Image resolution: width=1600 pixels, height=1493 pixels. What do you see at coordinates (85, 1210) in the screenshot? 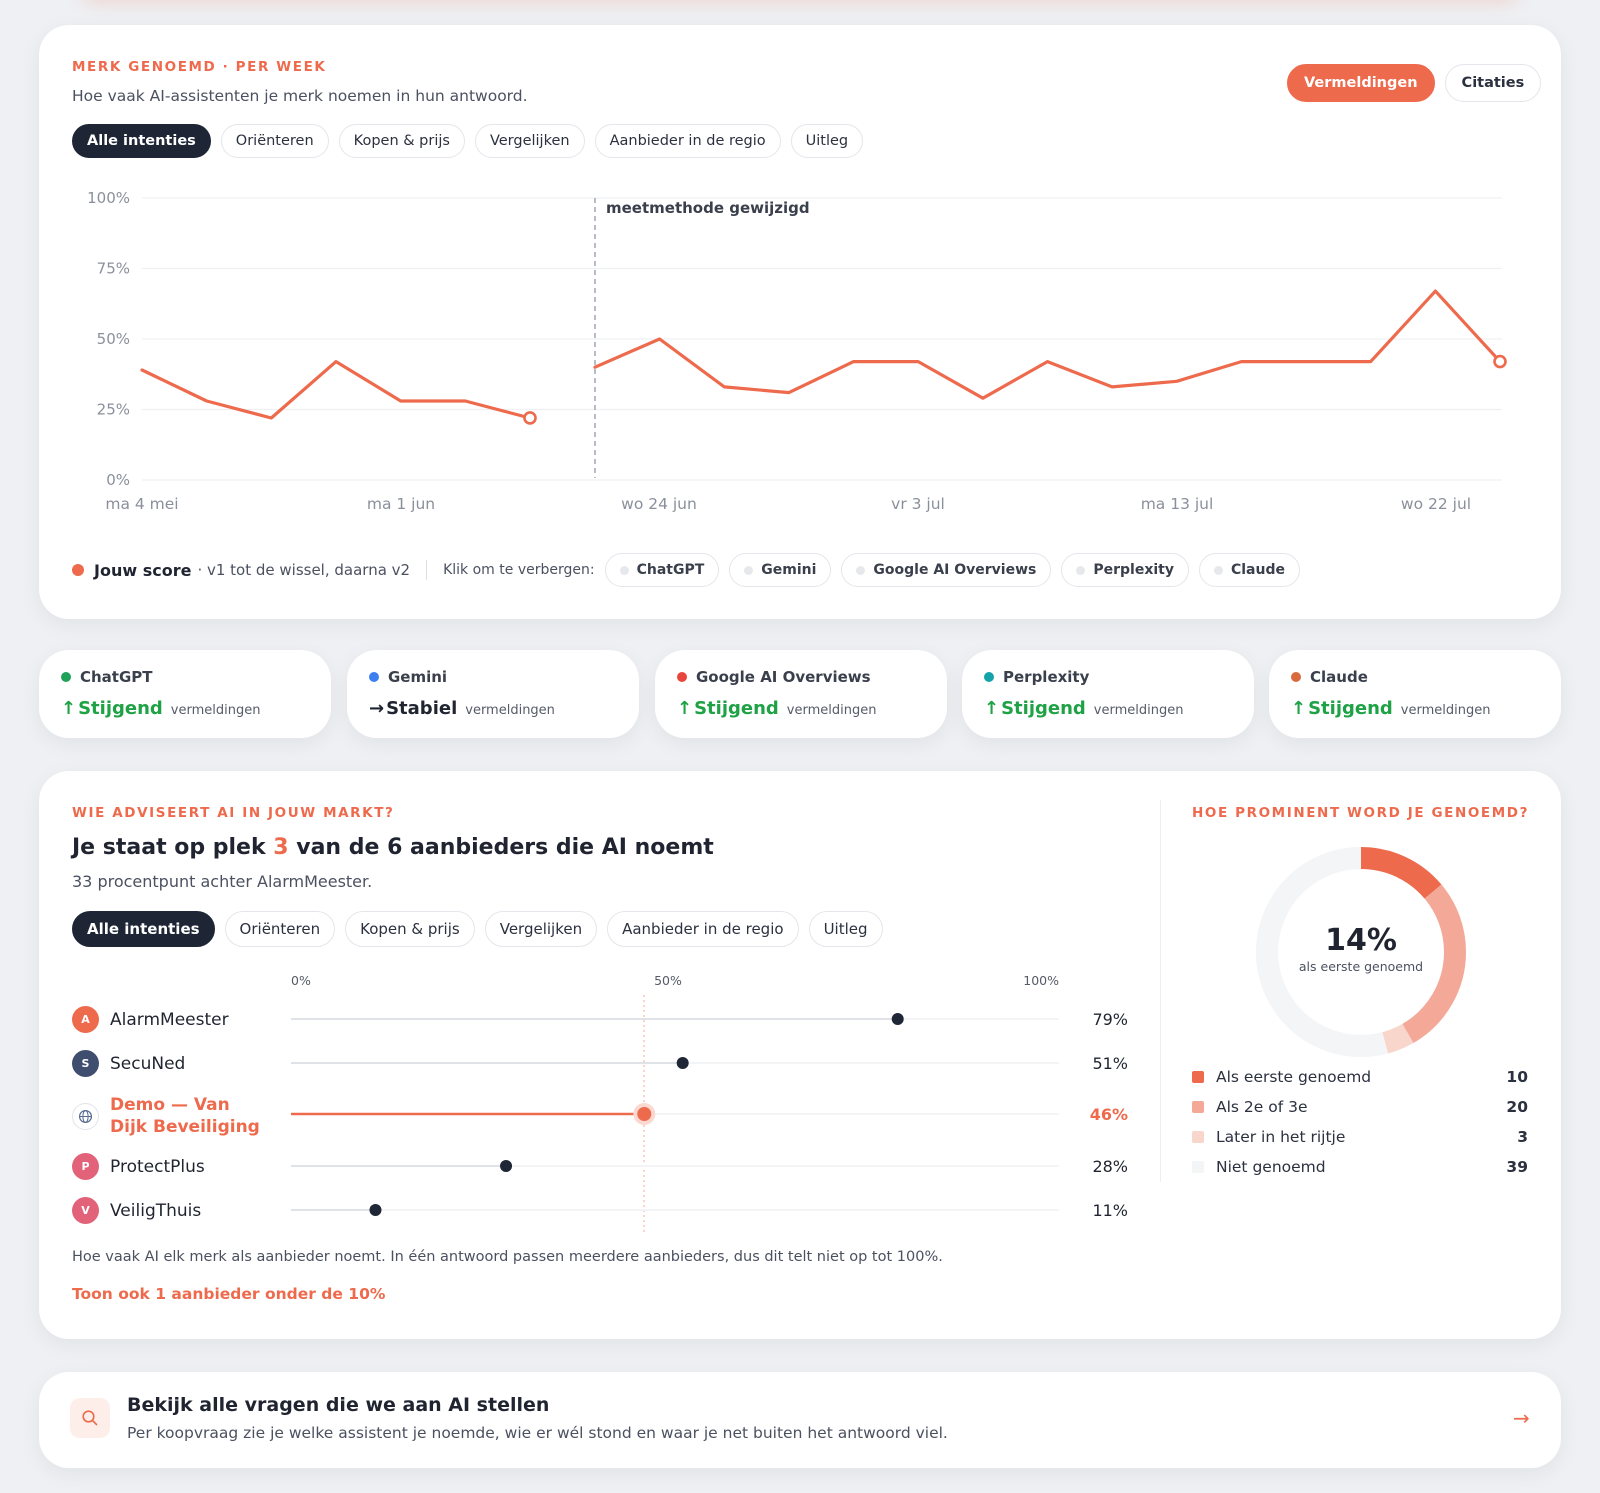
I see `avatar: V` at bounding box center [85, 1210].